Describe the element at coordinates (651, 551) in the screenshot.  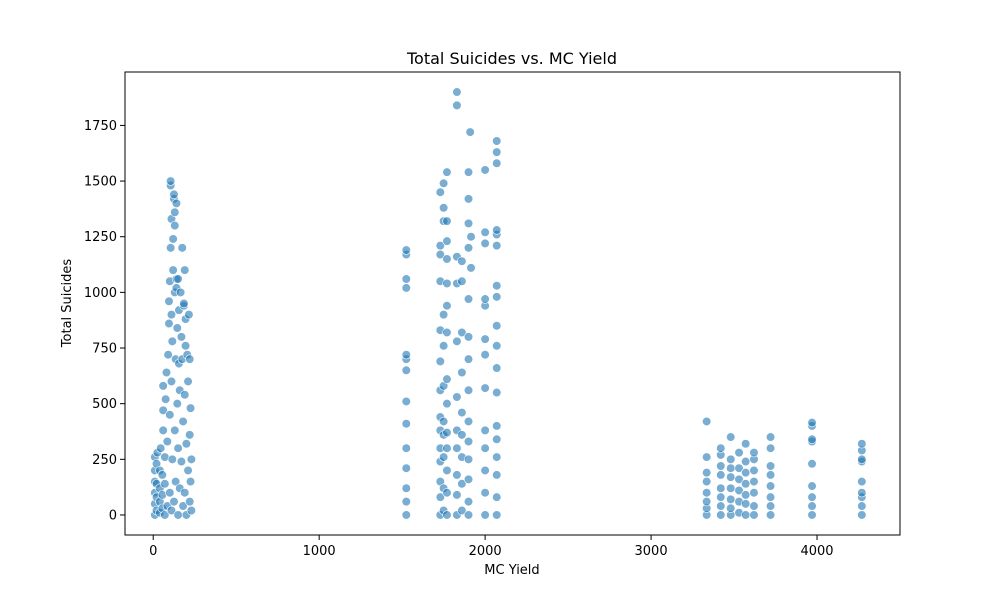
I see `x-tick-label: 3000` at that location.